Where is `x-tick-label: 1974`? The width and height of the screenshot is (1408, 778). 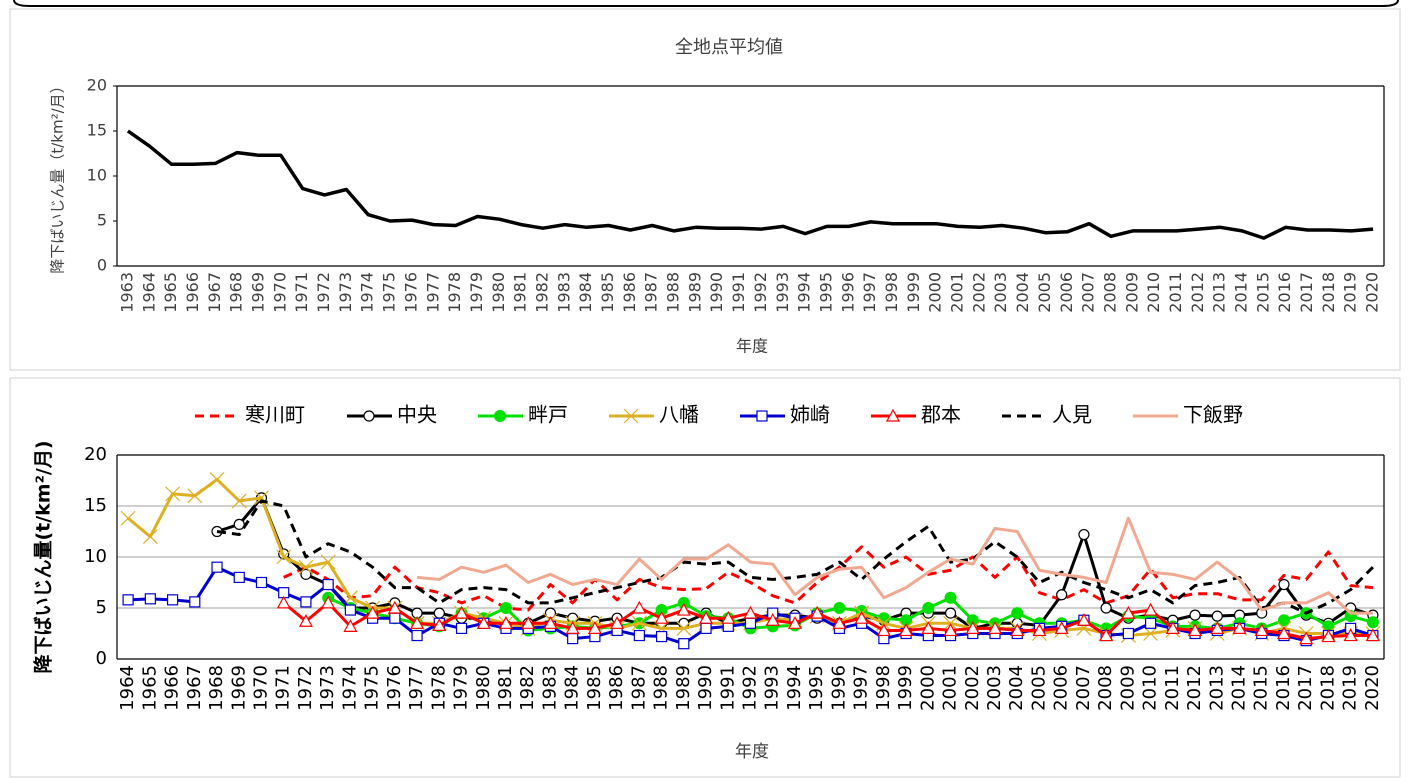 x-tick-label: 1974 is located at coordinates (367, 292).